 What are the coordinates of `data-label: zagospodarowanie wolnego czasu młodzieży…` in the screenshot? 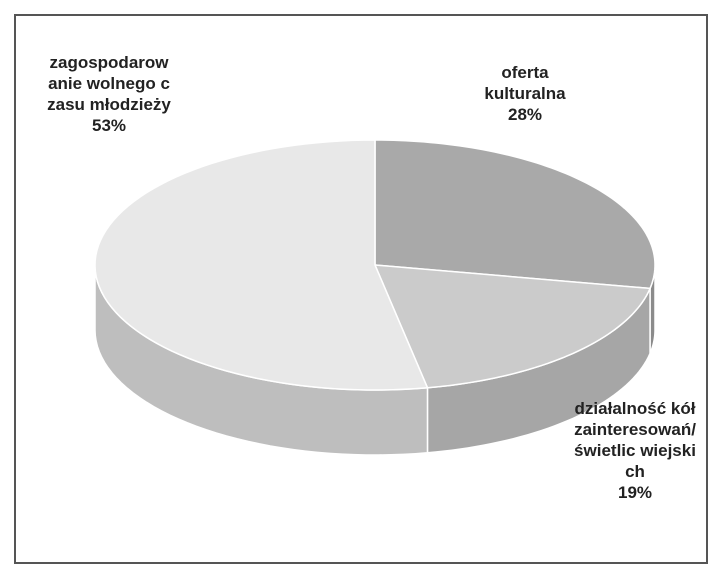 It's located at (109, 94).